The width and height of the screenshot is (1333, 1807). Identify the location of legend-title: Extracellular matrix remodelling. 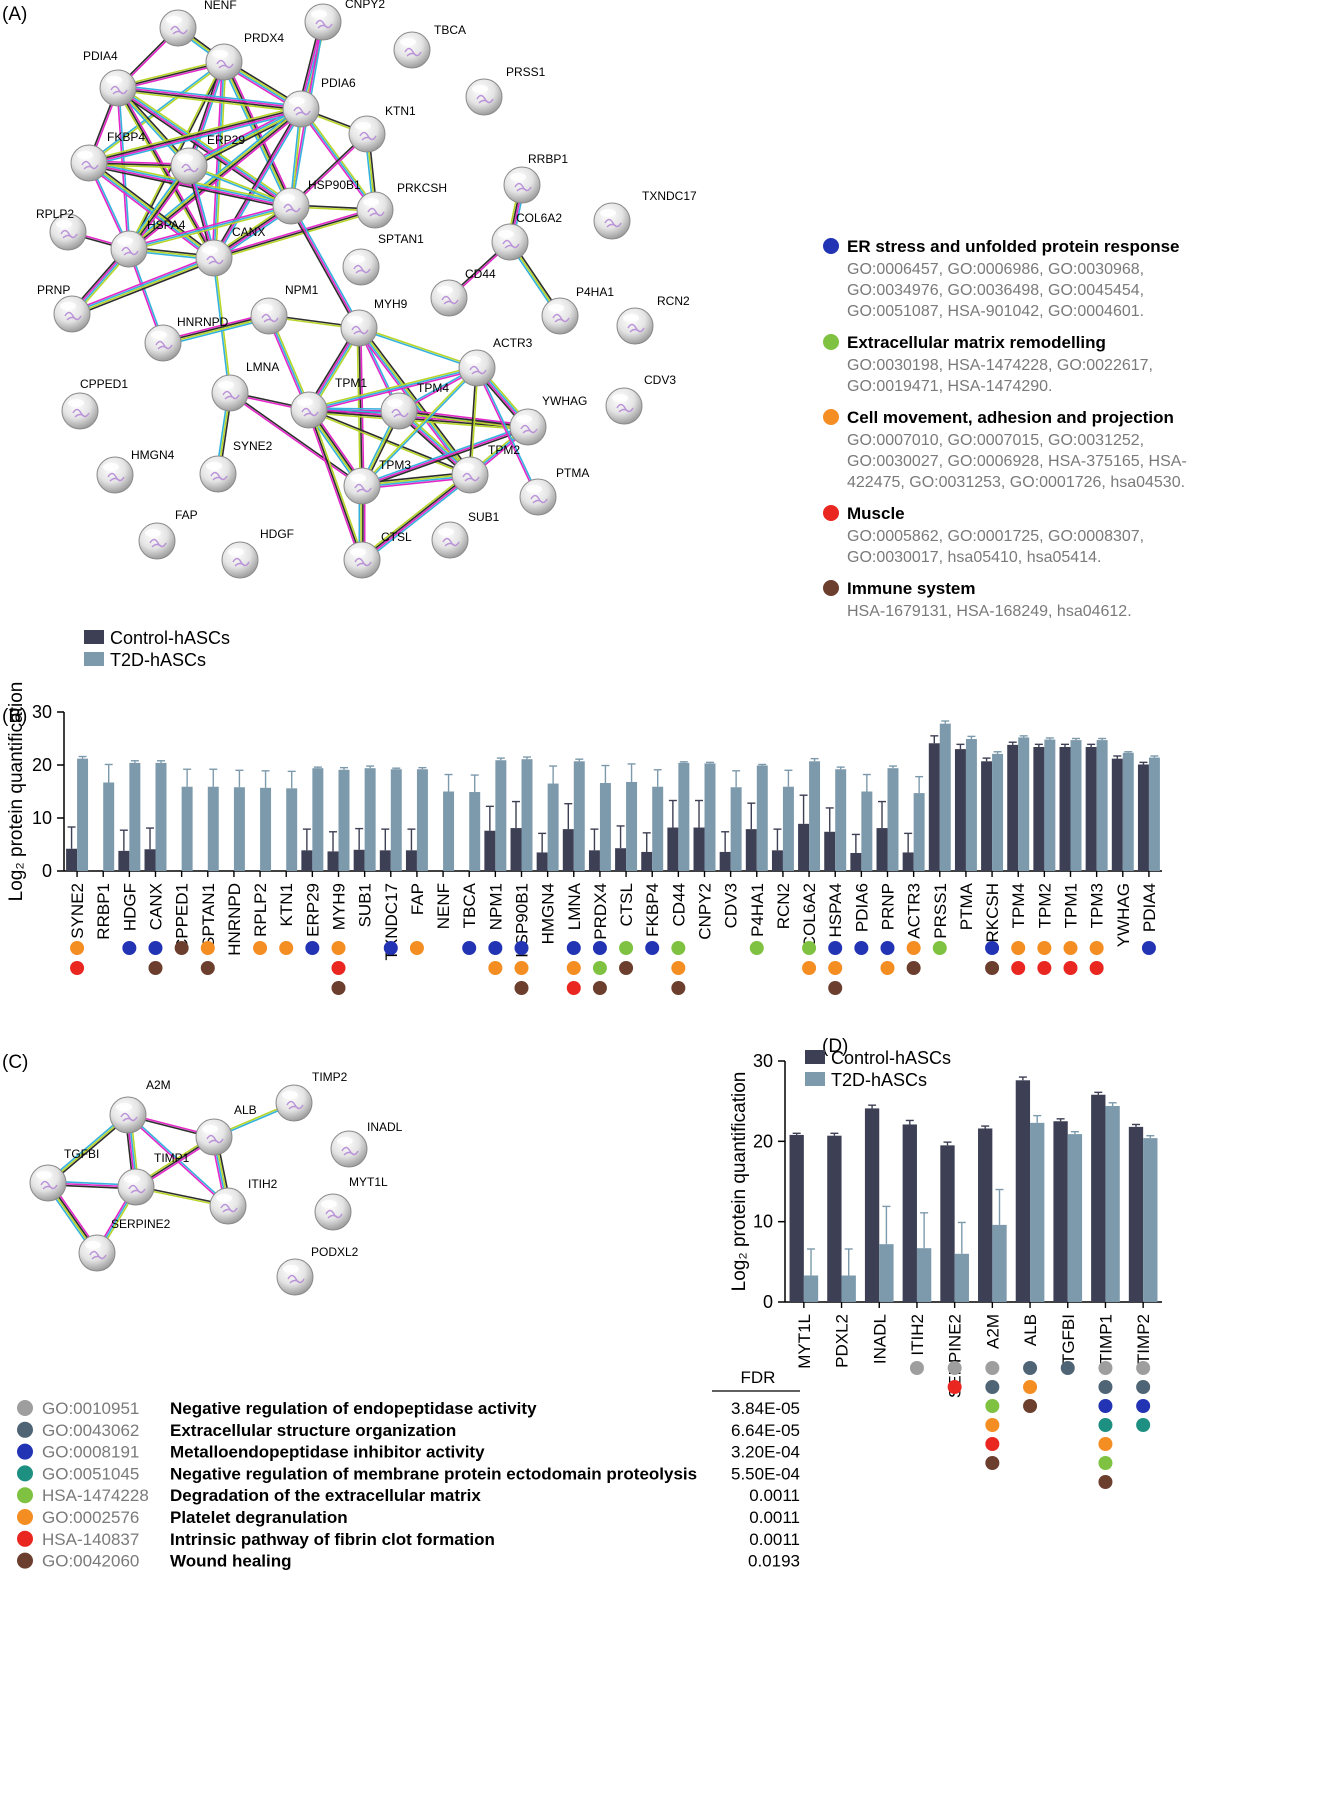
(976, 342).